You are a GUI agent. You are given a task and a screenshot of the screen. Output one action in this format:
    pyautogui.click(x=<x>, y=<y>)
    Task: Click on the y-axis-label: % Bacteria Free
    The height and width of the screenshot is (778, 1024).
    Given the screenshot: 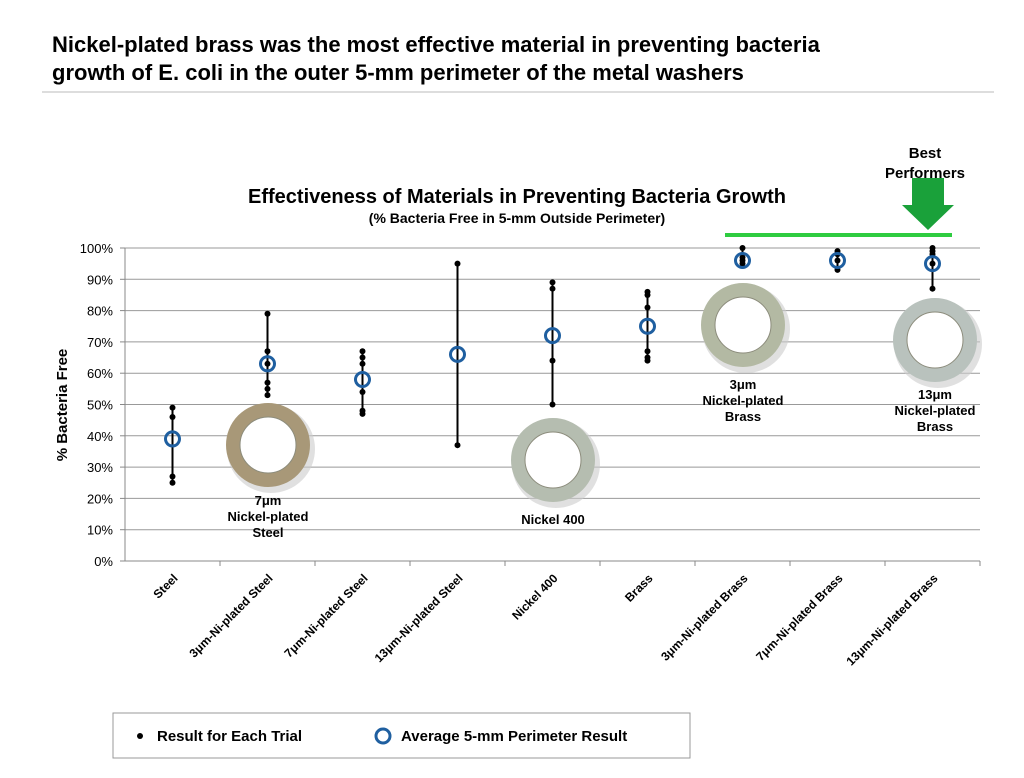 What is the action you would take?
    pyautogui.click(x=62, y=405)
    